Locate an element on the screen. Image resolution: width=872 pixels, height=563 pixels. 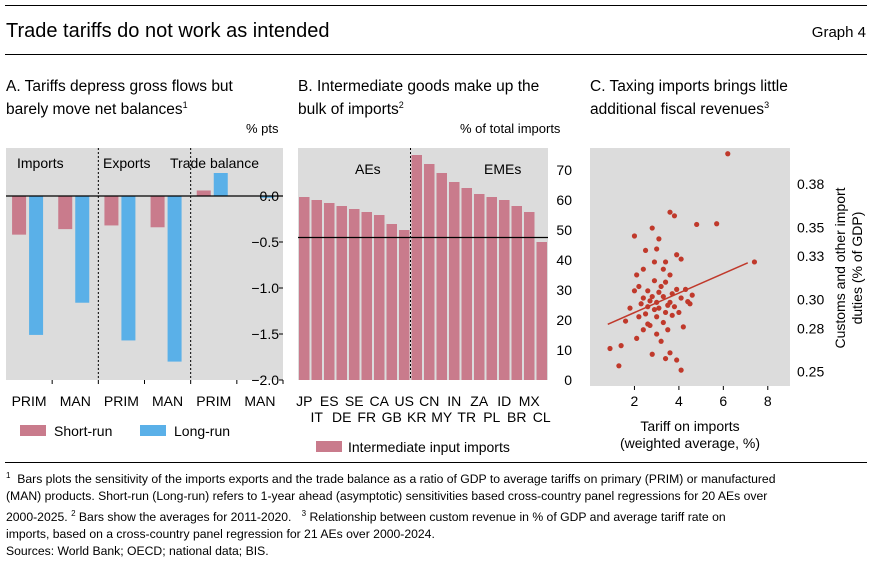
panel-b-unit: % of total imports is located at coordinates (510, 128).